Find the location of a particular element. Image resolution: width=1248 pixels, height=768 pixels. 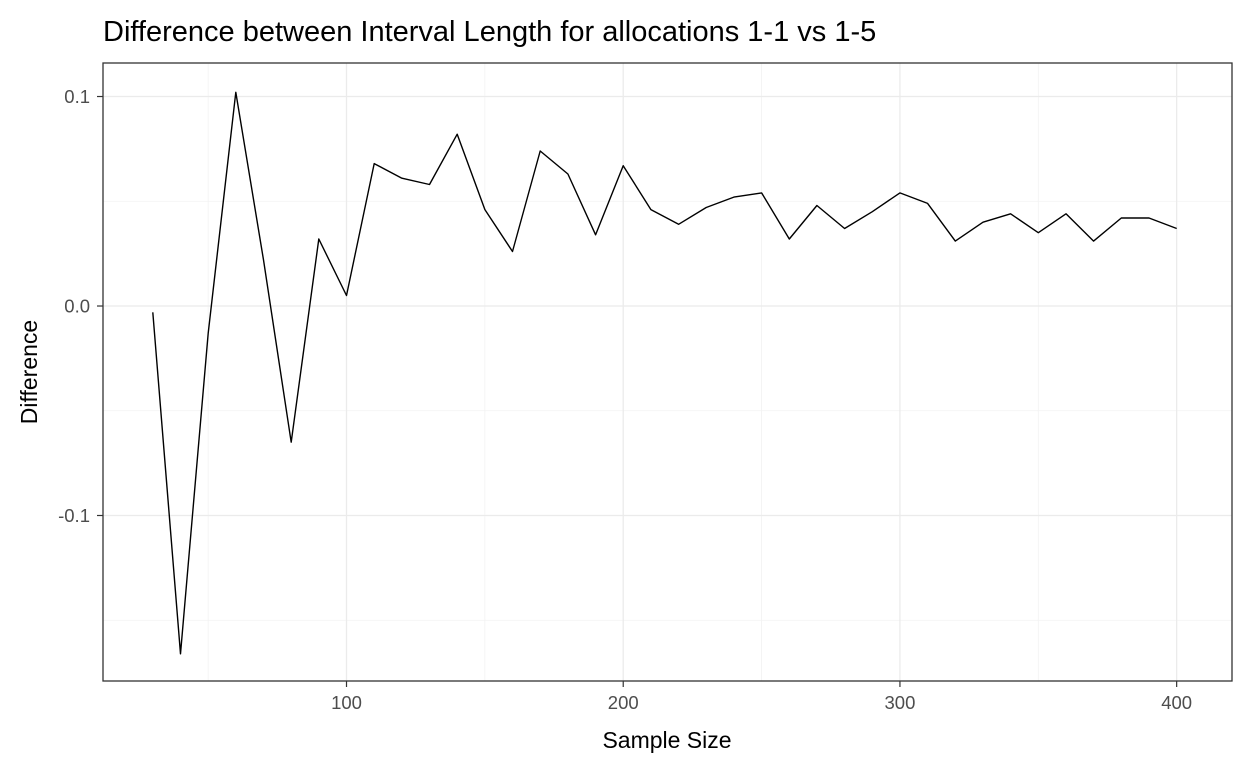

y-axis-title: Difference is located at coordinates (29, 372).